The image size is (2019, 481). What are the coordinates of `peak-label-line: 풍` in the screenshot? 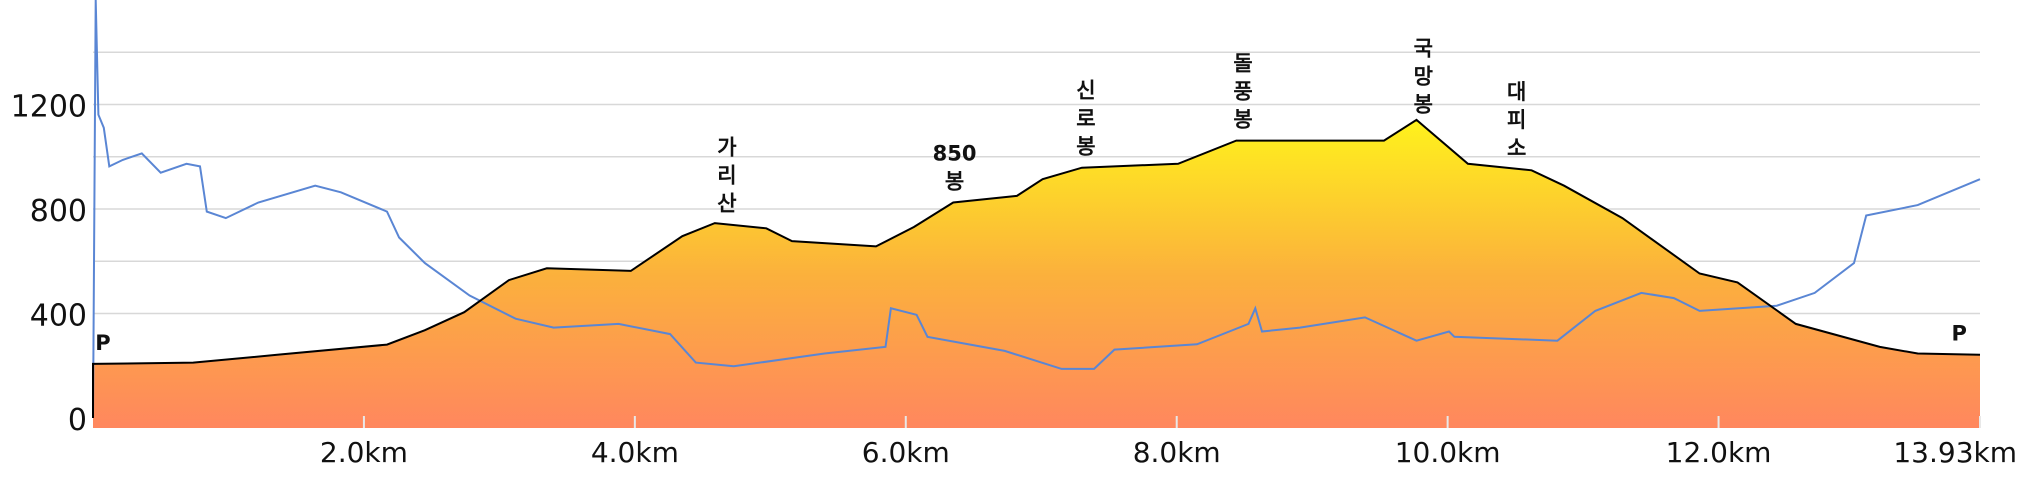 It's located at (1242, 92).